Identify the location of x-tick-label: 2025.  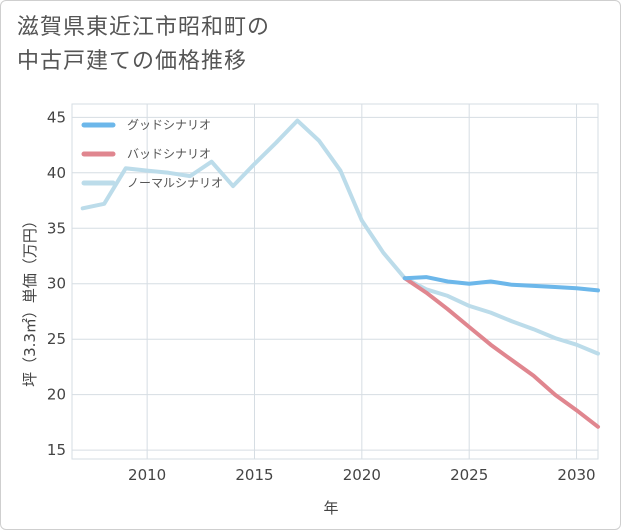
(469, 475).